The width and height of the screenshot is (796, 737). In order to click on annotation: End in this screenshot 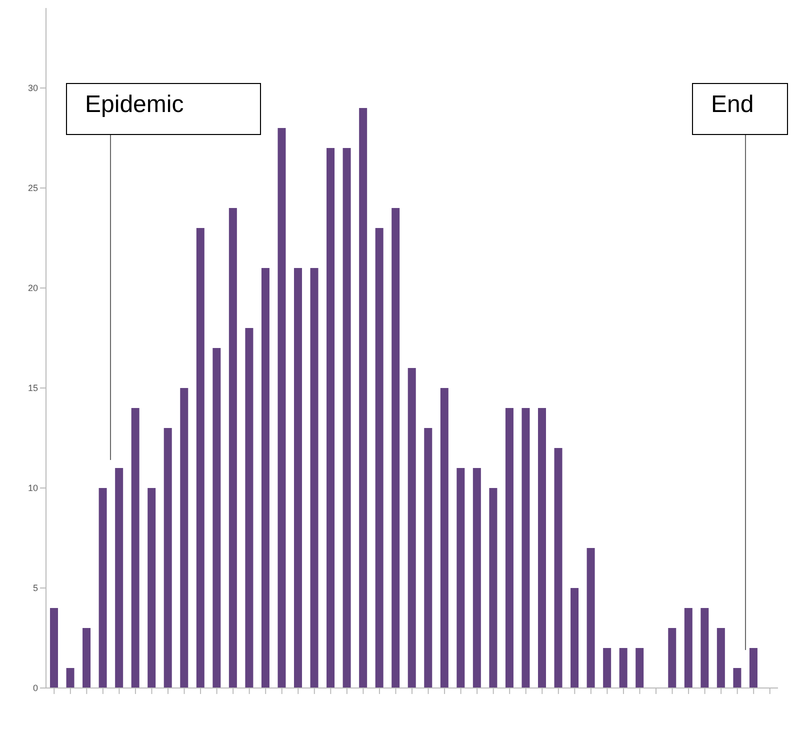, I will do `click(732, 105)`.